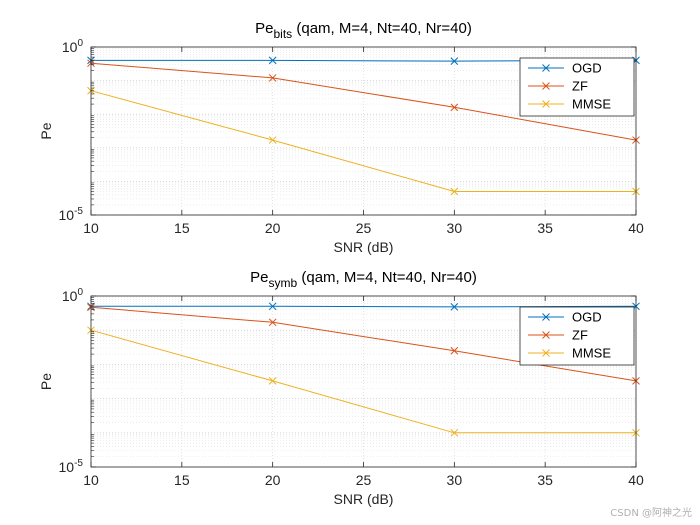 This screenshot has width=700, height=525. Describe the element at coordinates (651, 513) in the screenshot. I see `watermark: CSDN @阿神之光` at that location.